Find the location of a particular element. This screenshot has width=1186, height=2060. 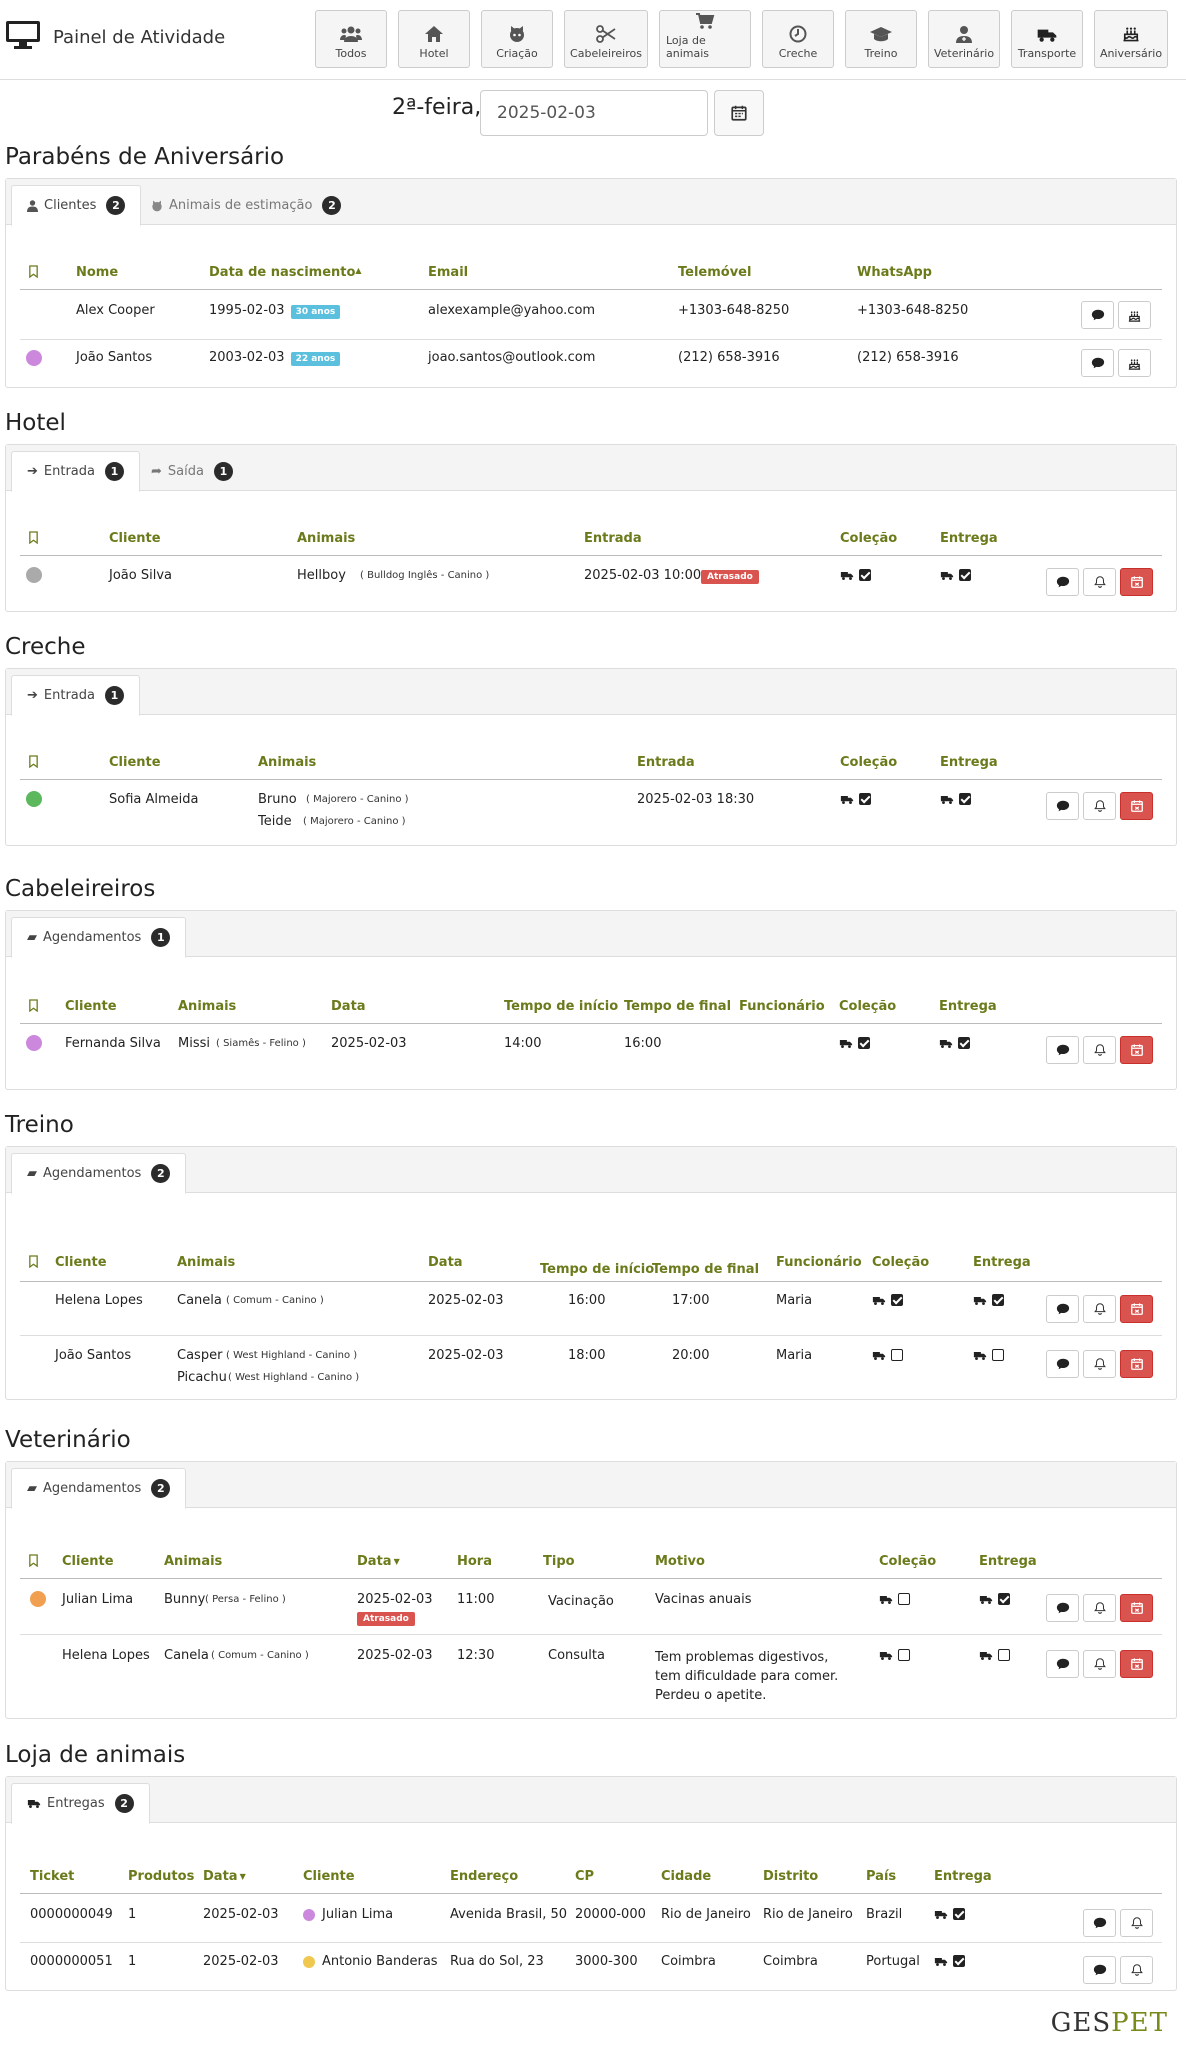

column-header: Tipo is located at coordinates (559, 1561).